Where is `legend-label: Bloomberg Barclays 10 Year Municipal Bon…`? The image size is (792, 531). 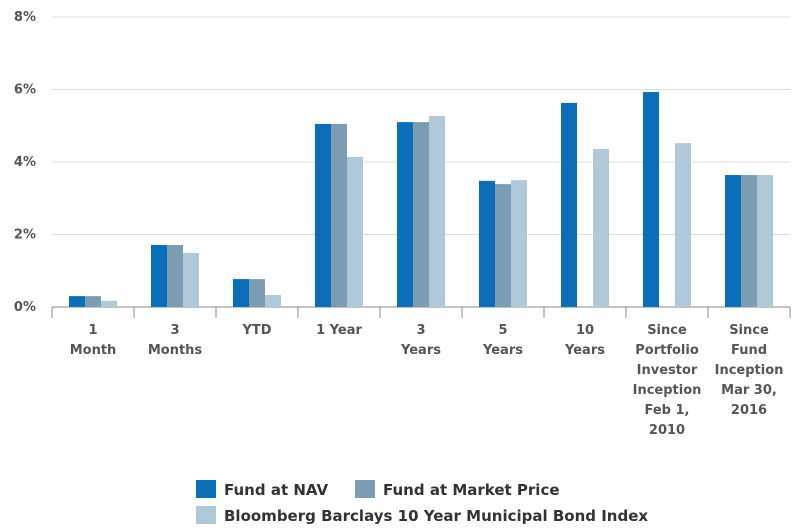 legend-label: Bloomberg Barclays 10 Year Municipal Bon… is located at coordinates (436, 516).